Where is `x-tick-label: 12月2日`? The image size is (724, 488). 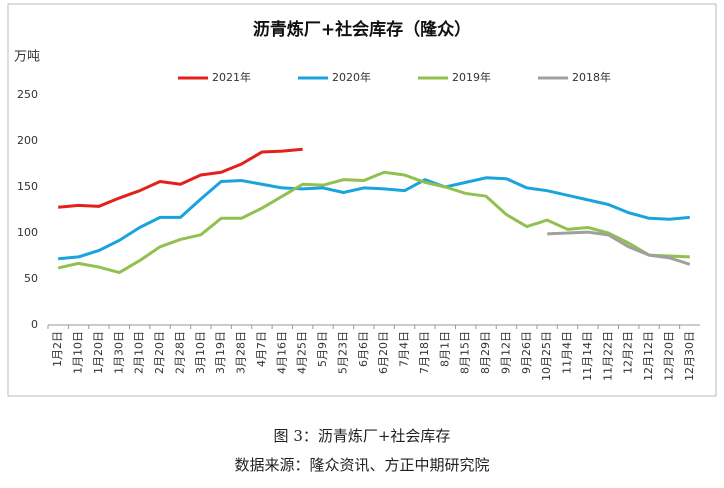 x-tick-label: 12月2日 is located at coordinates (628, 352).